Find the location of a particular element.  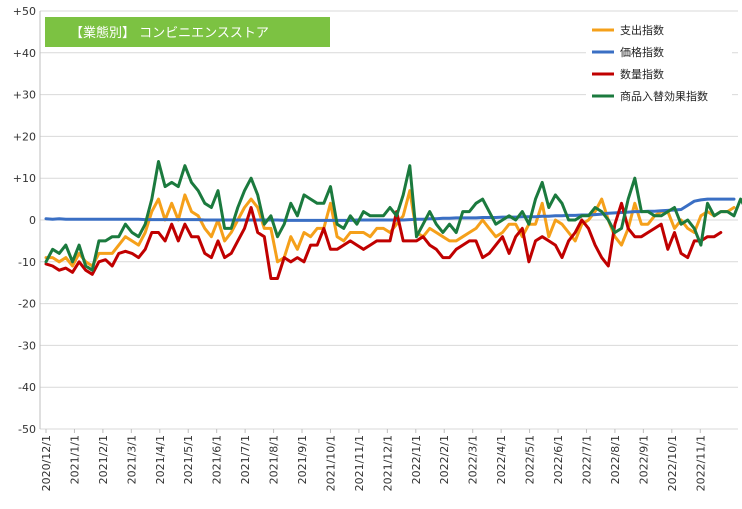

x-tick-label: 2022/4/1 is located at coordinates (501, 459).